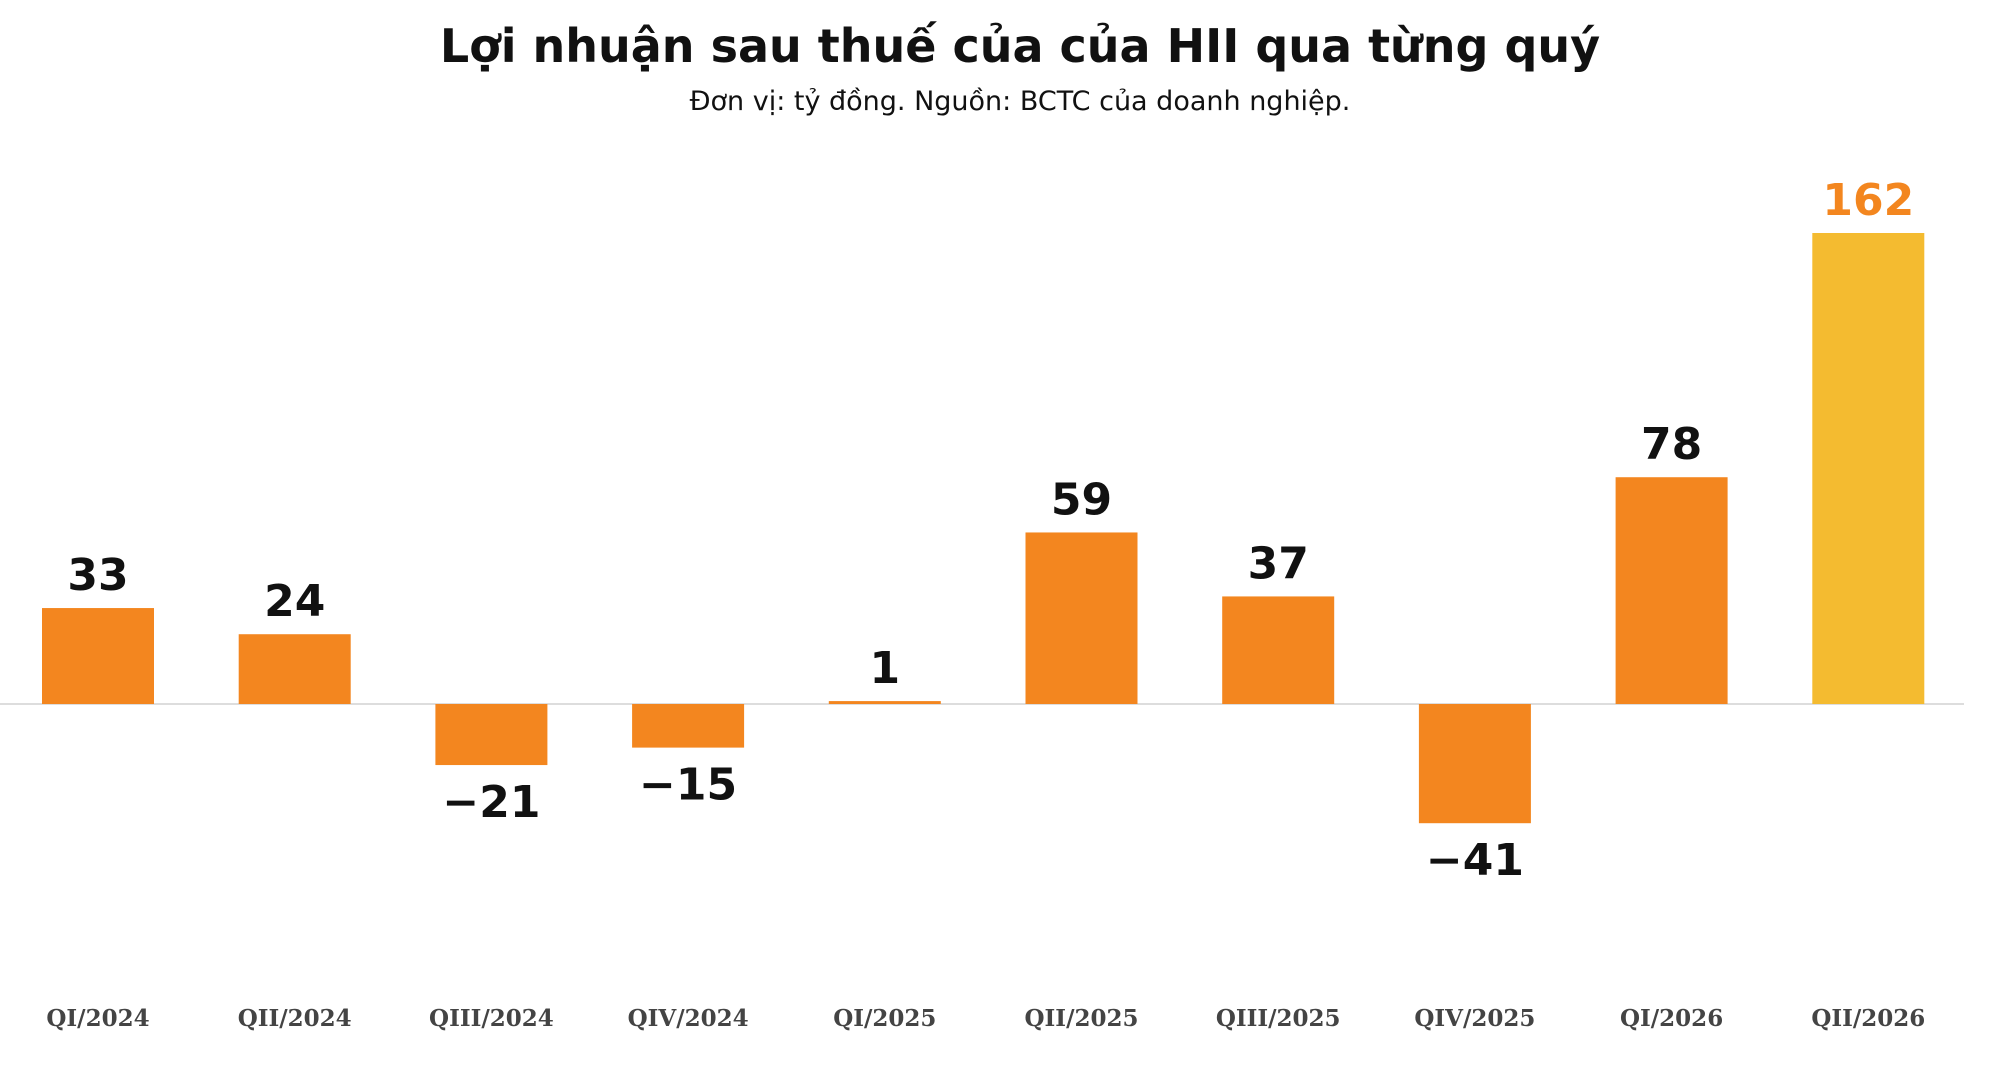  I want to click on value-label: 162, so click(1868, 200).